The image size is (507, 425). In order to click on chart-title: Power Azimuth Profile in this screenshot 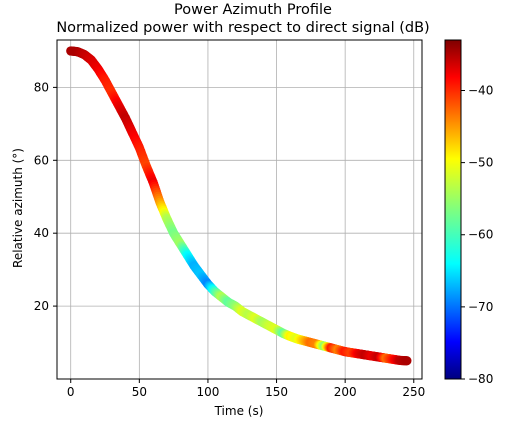, I will do `click(253, 10)`.